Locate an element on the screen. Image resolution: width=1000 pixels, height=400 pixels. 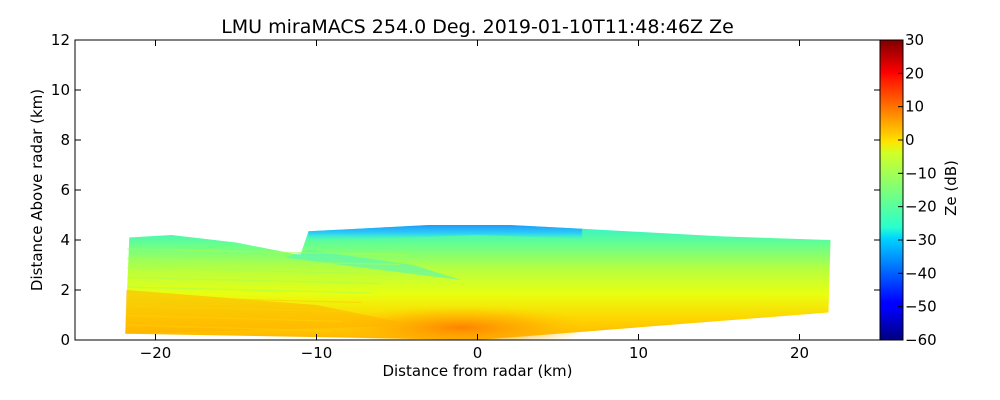
colorbar-tick-label: −50 is located at coordinates (921, 307).